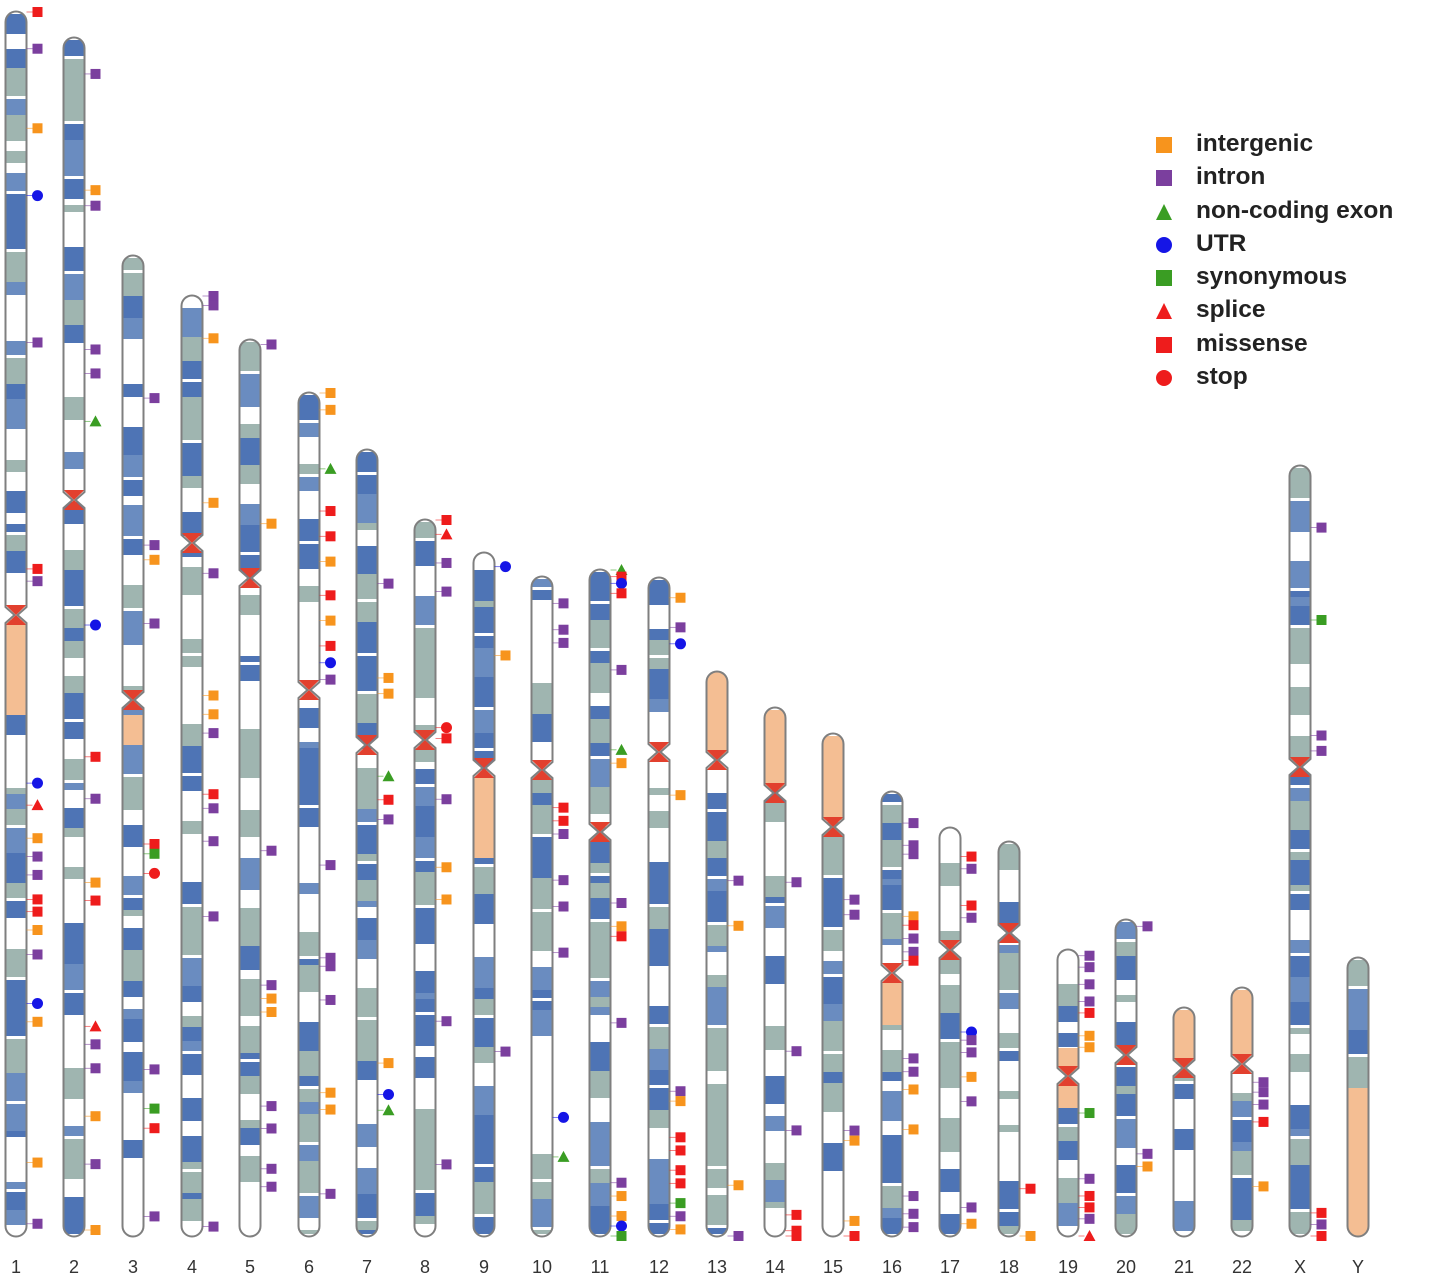 The height and width of the screenshot is (1280, 1447). What do you see at coordinates (621, 1236) in the screenshot?
I see `variant-marker-synonymous` at bounding box center [621, 1236].